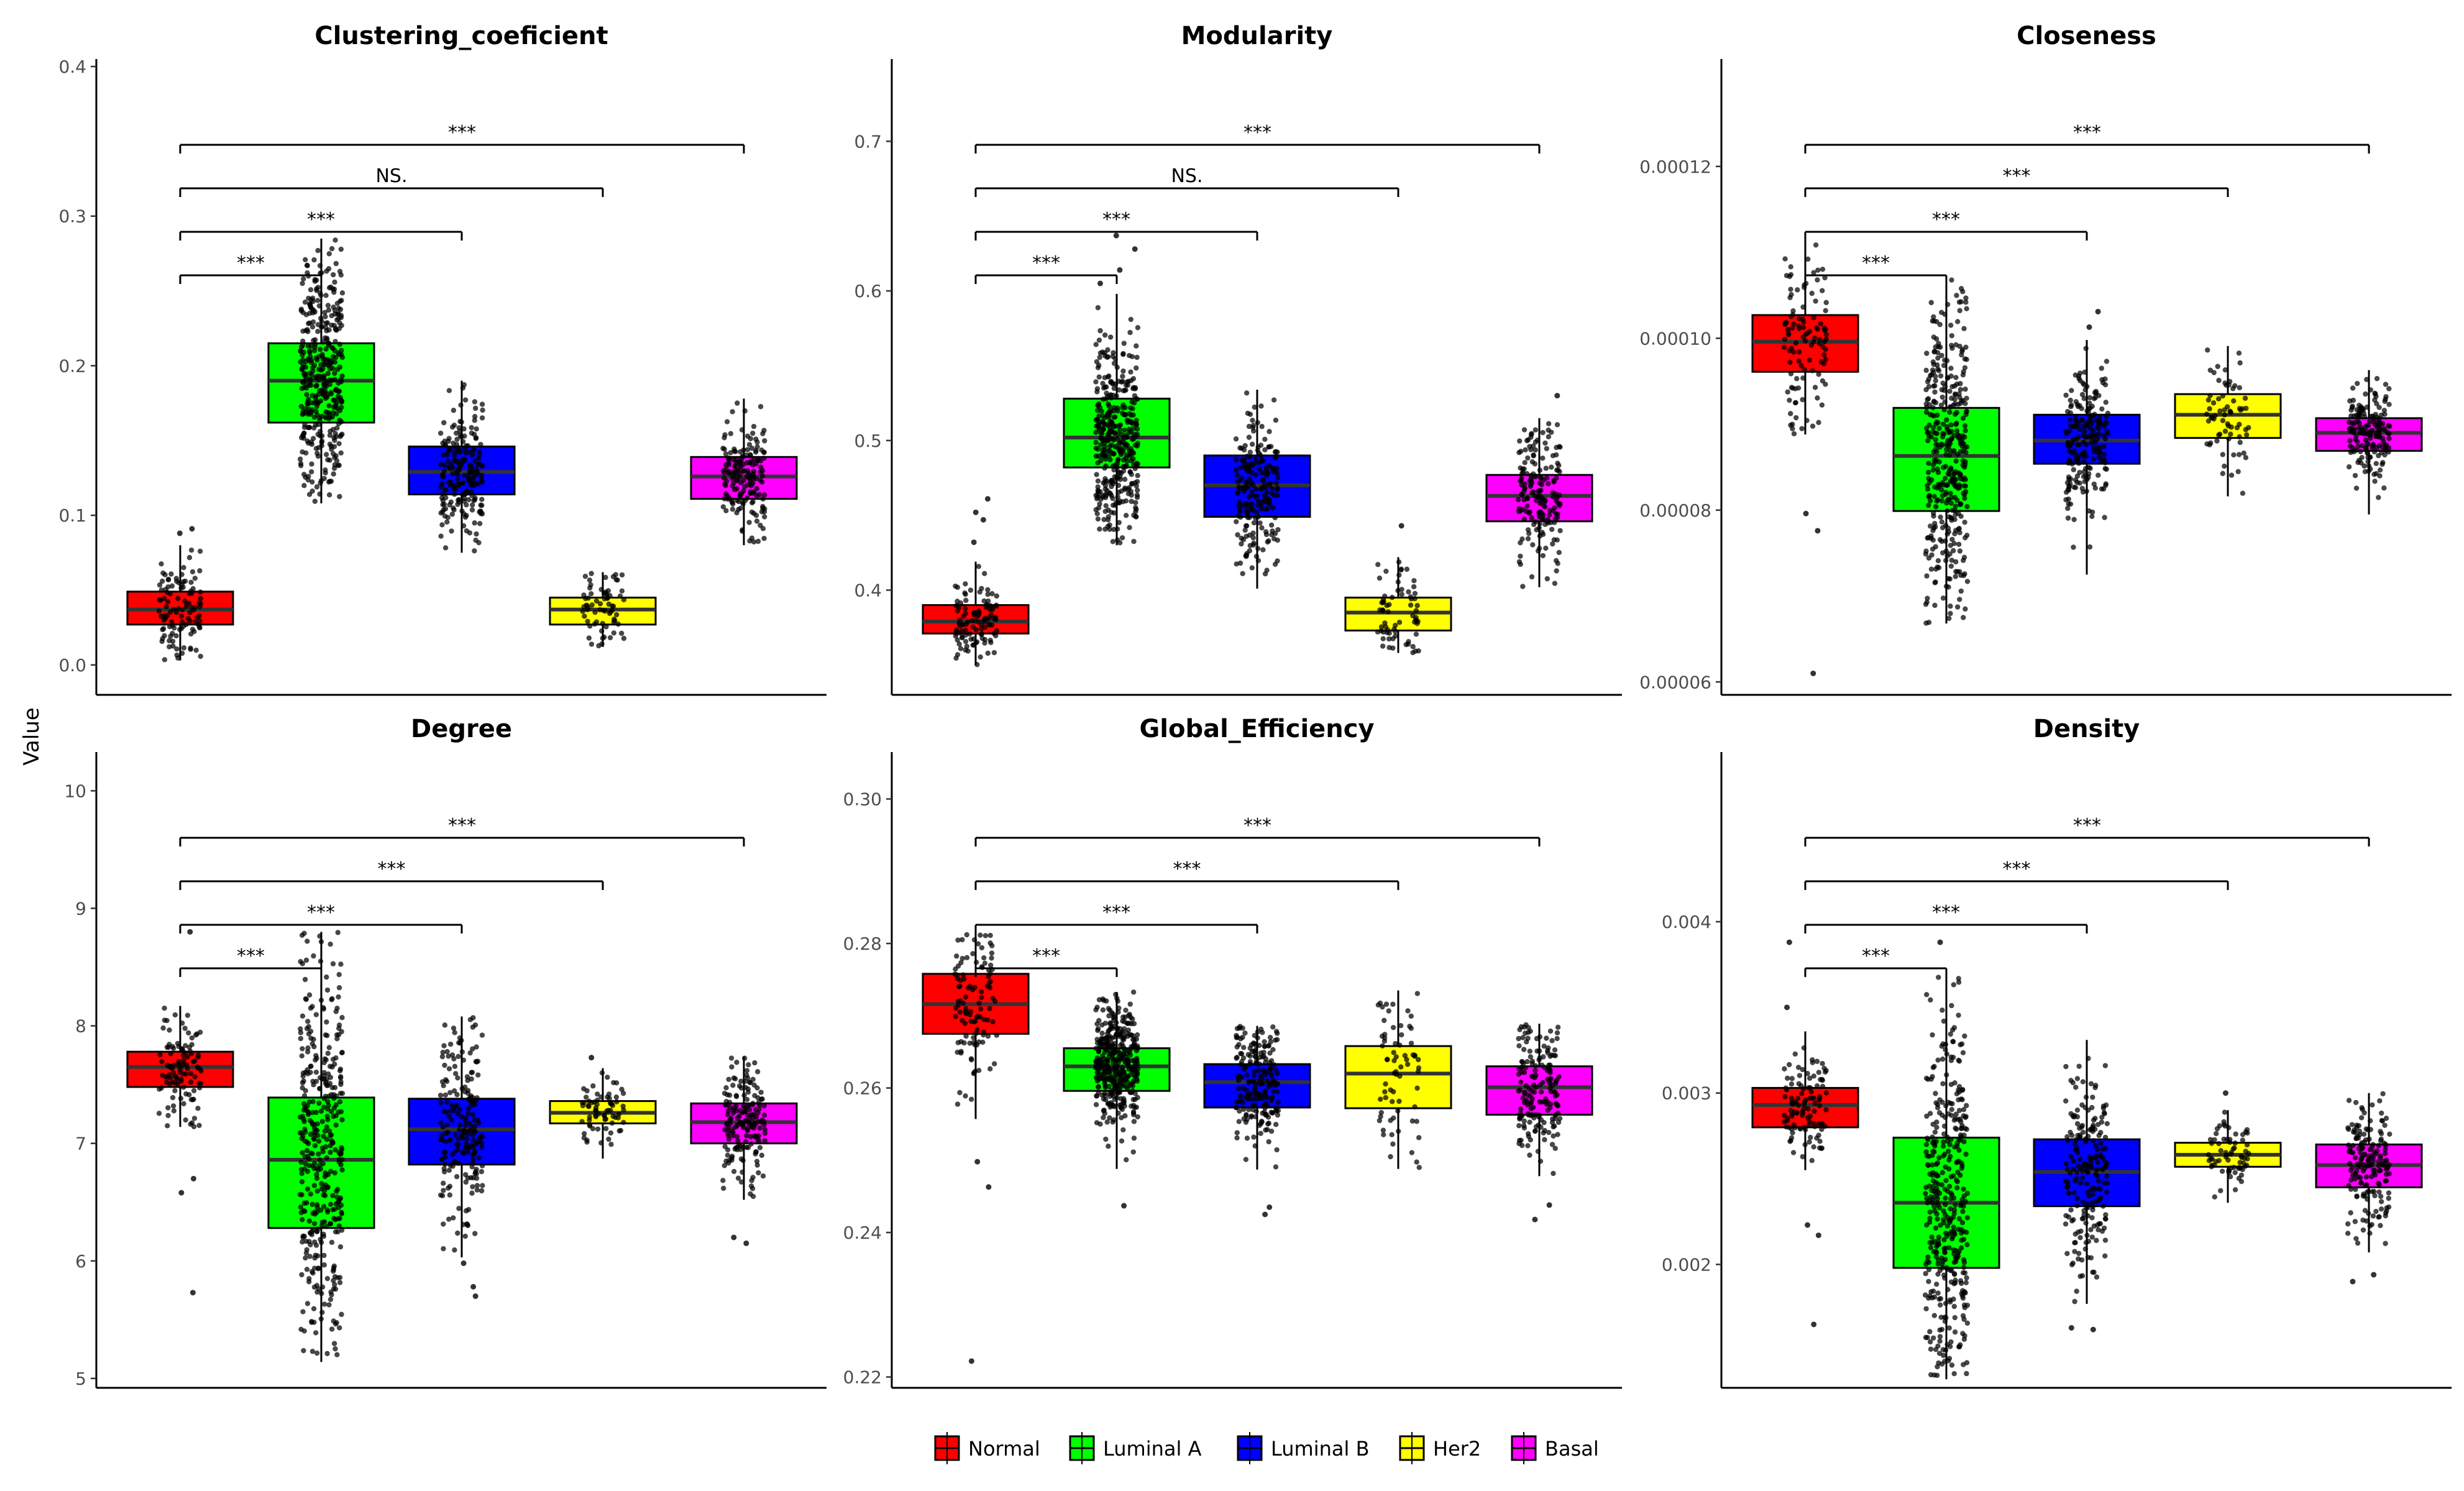 Image resolution: width=2464 pixels, height=1491 pixels. I want to click on y-tick-label: 0.3, so click(72, 217).